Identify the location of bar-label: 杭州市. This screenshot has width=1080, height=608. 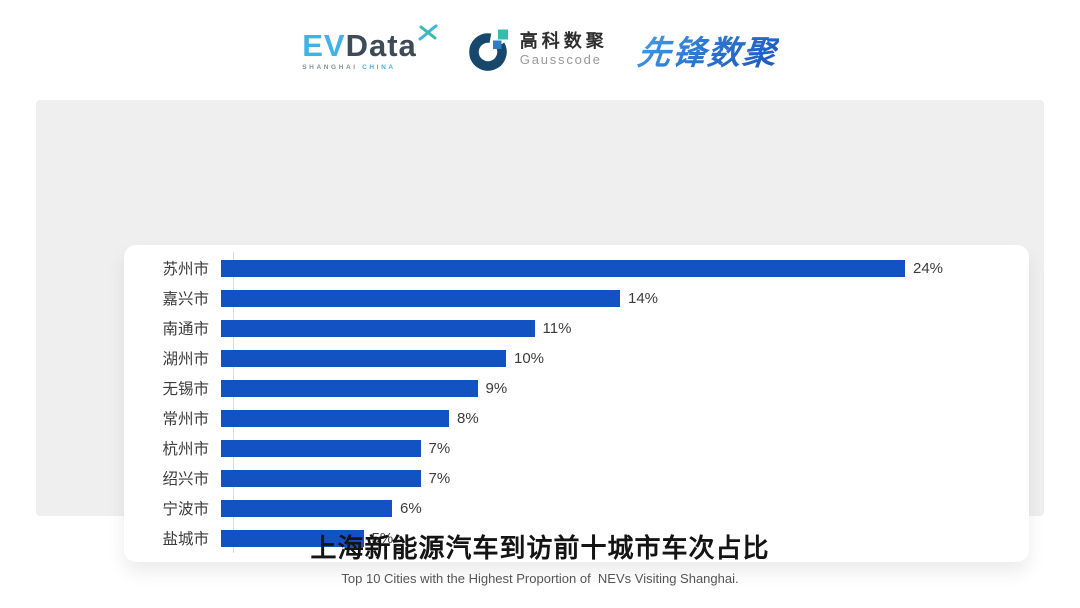
(185, 449).